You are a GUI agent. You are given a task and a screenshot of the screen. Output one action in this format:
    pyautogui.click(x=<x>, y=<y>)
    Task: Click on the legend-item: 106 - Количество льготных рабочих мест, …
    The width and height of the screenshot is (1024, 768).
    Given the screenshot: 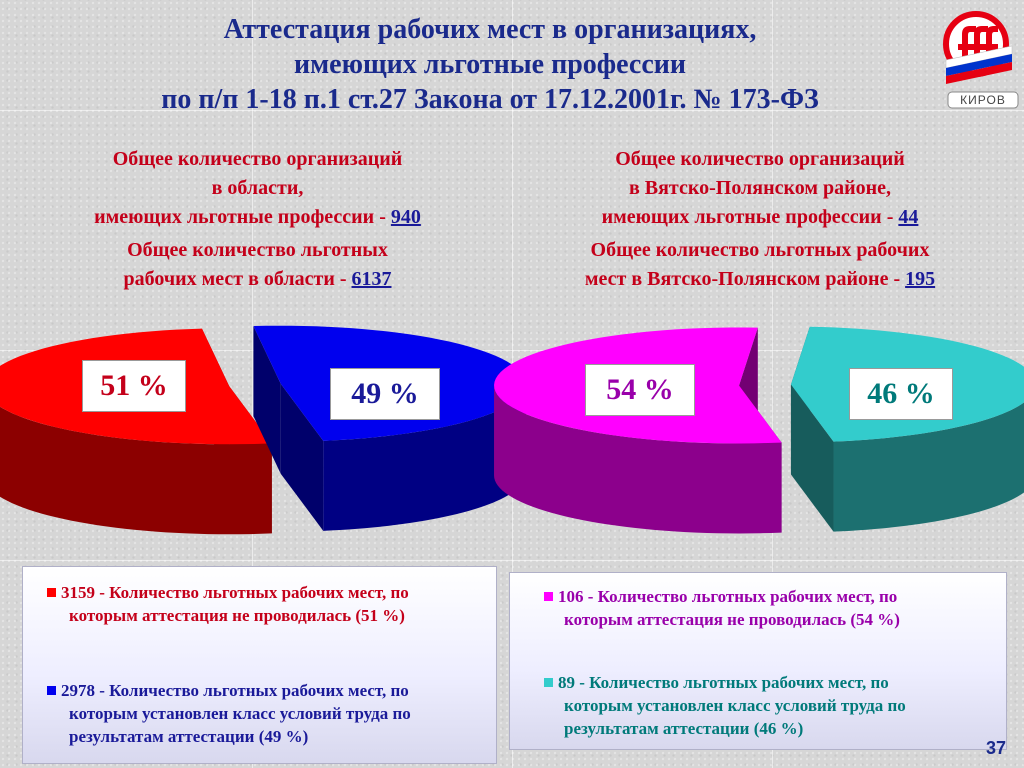 What is the action you would take?
    pyautogui.click(x=722, y=608)
    